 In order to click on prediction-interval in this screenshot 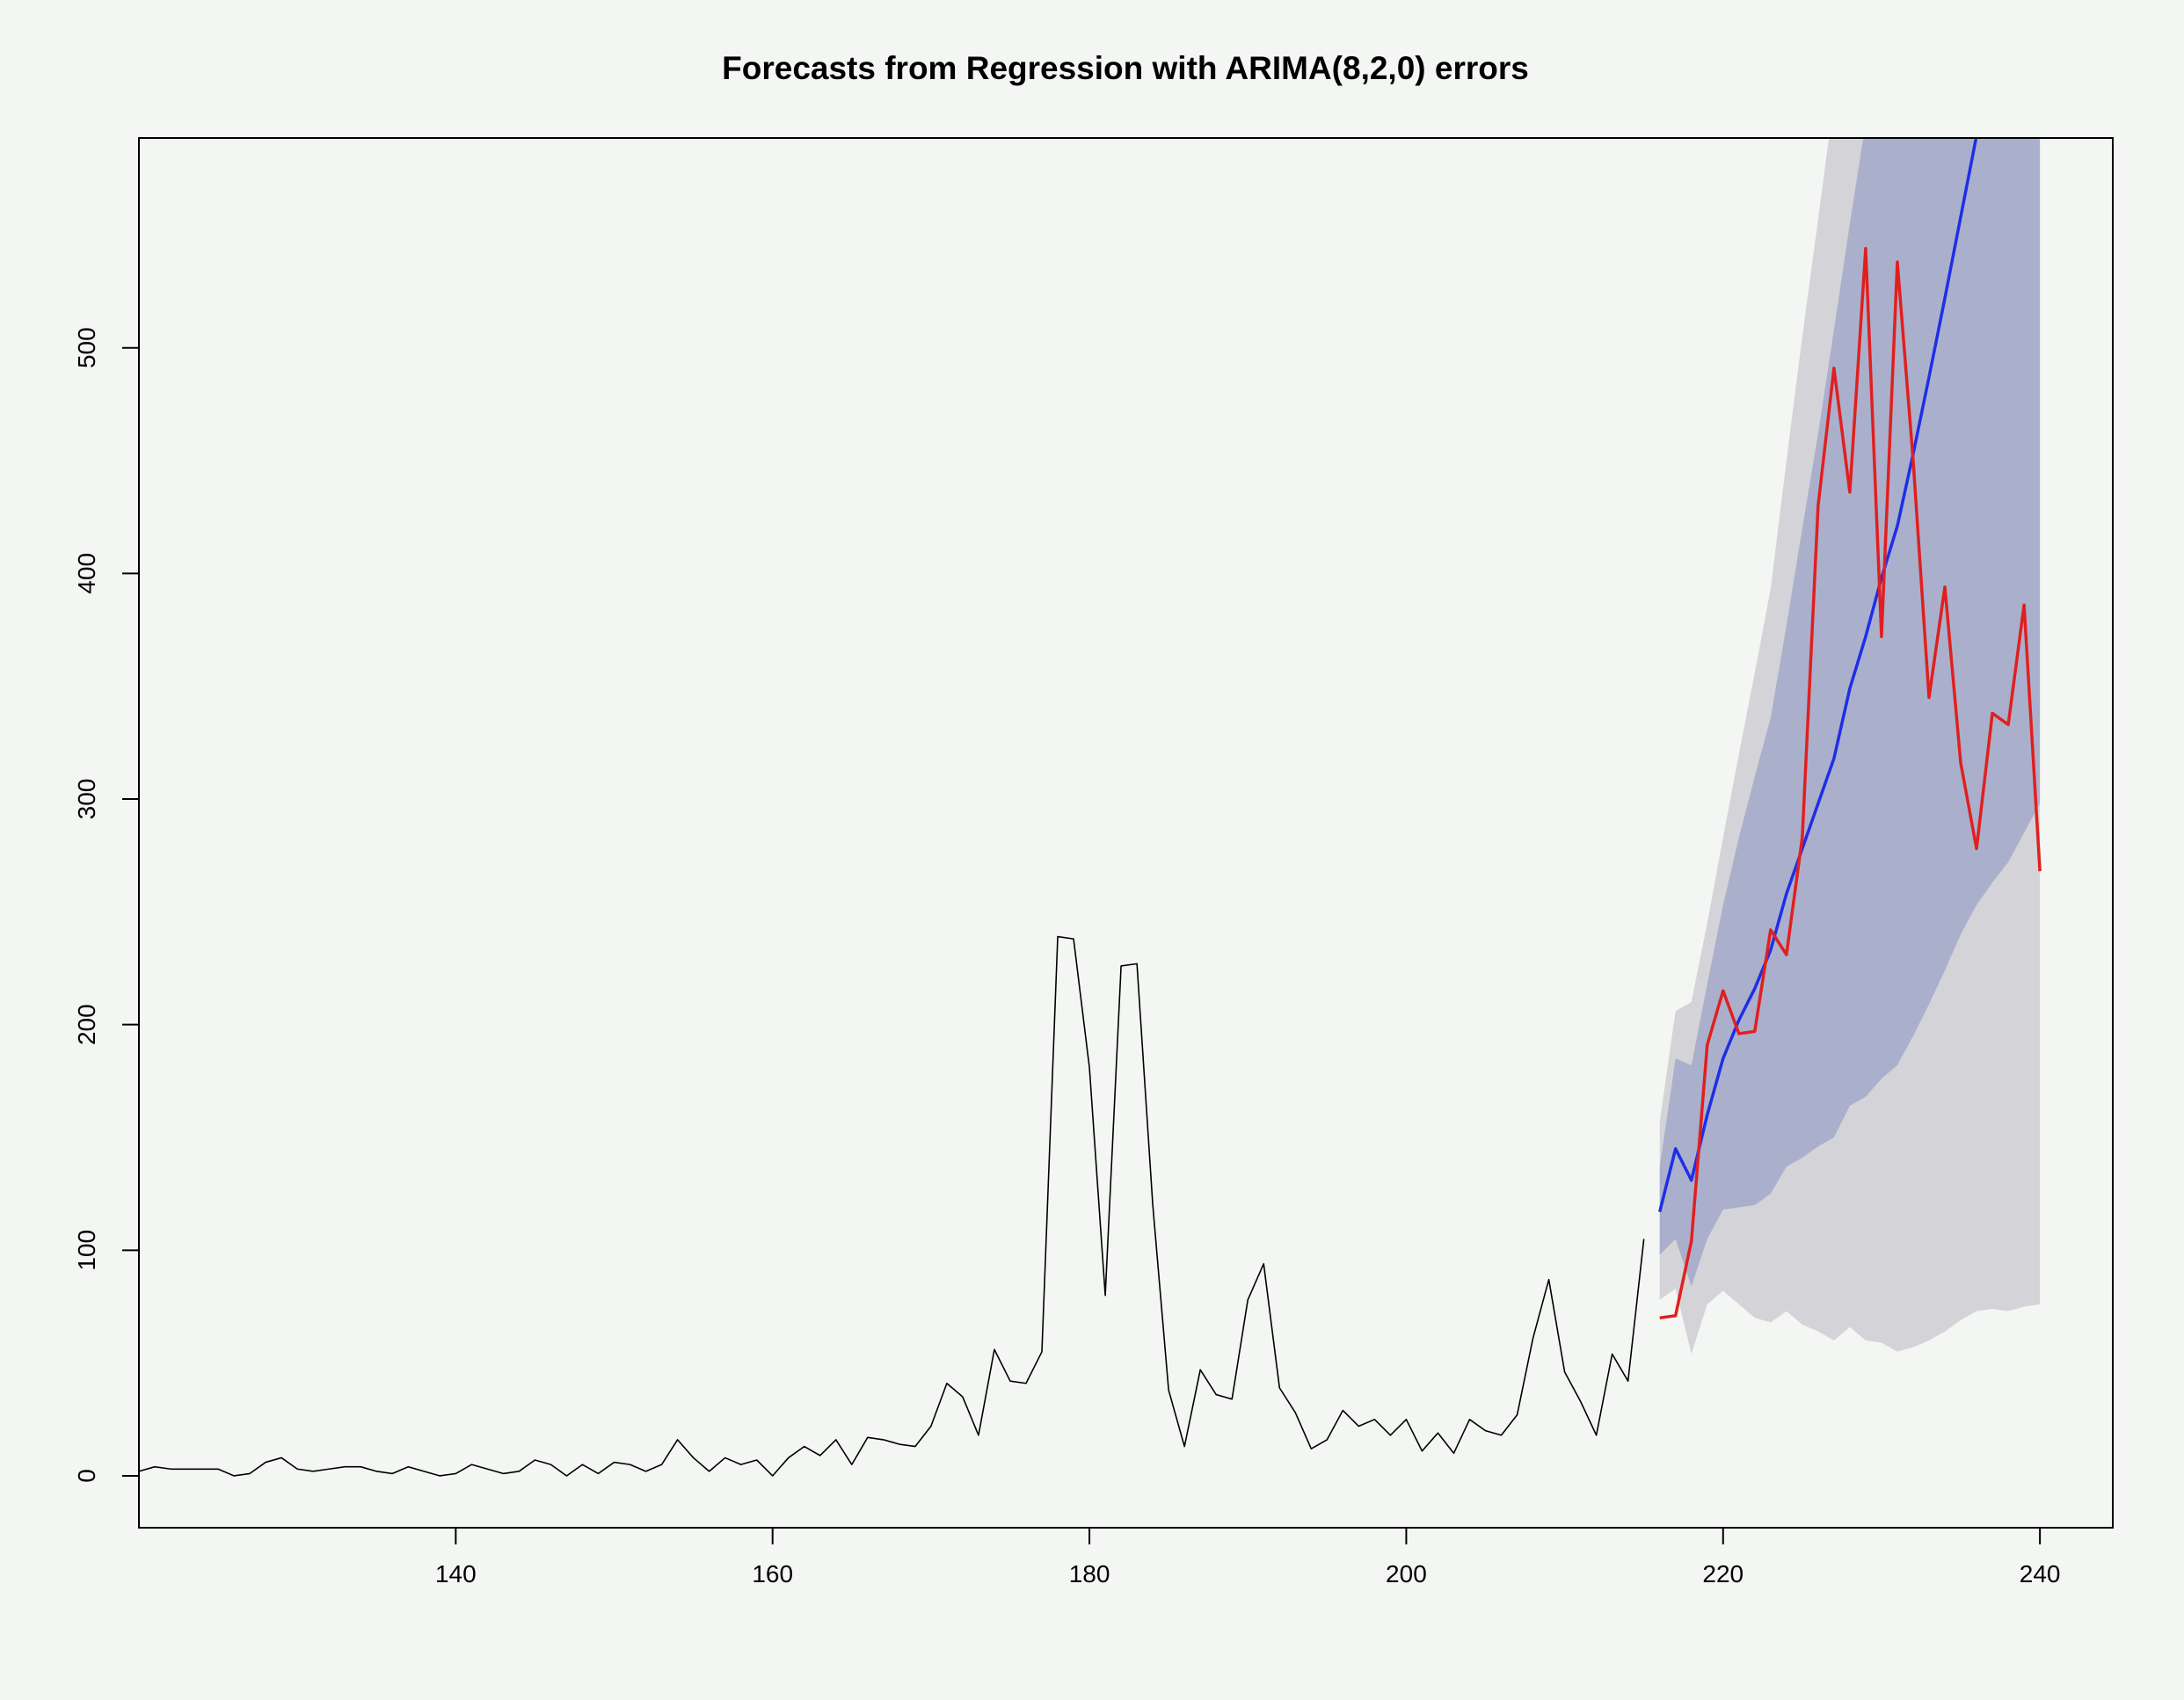, I will do `click(1850, 712)`.